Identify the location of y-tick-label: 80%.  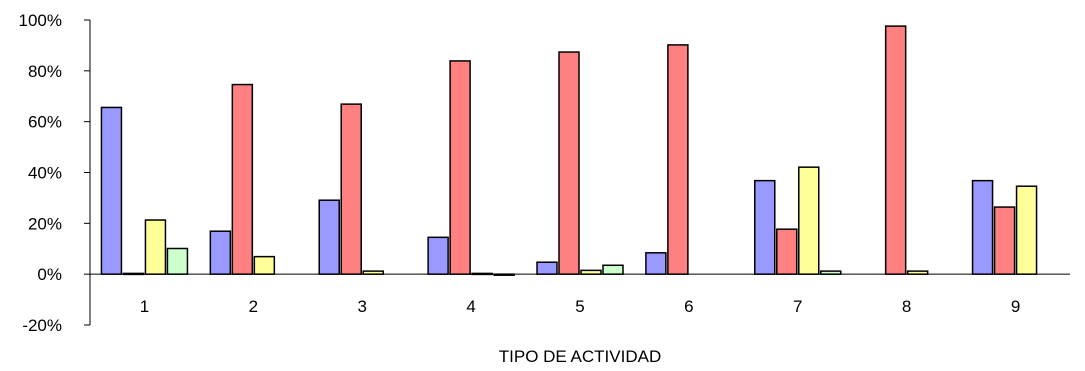
(45, 71).